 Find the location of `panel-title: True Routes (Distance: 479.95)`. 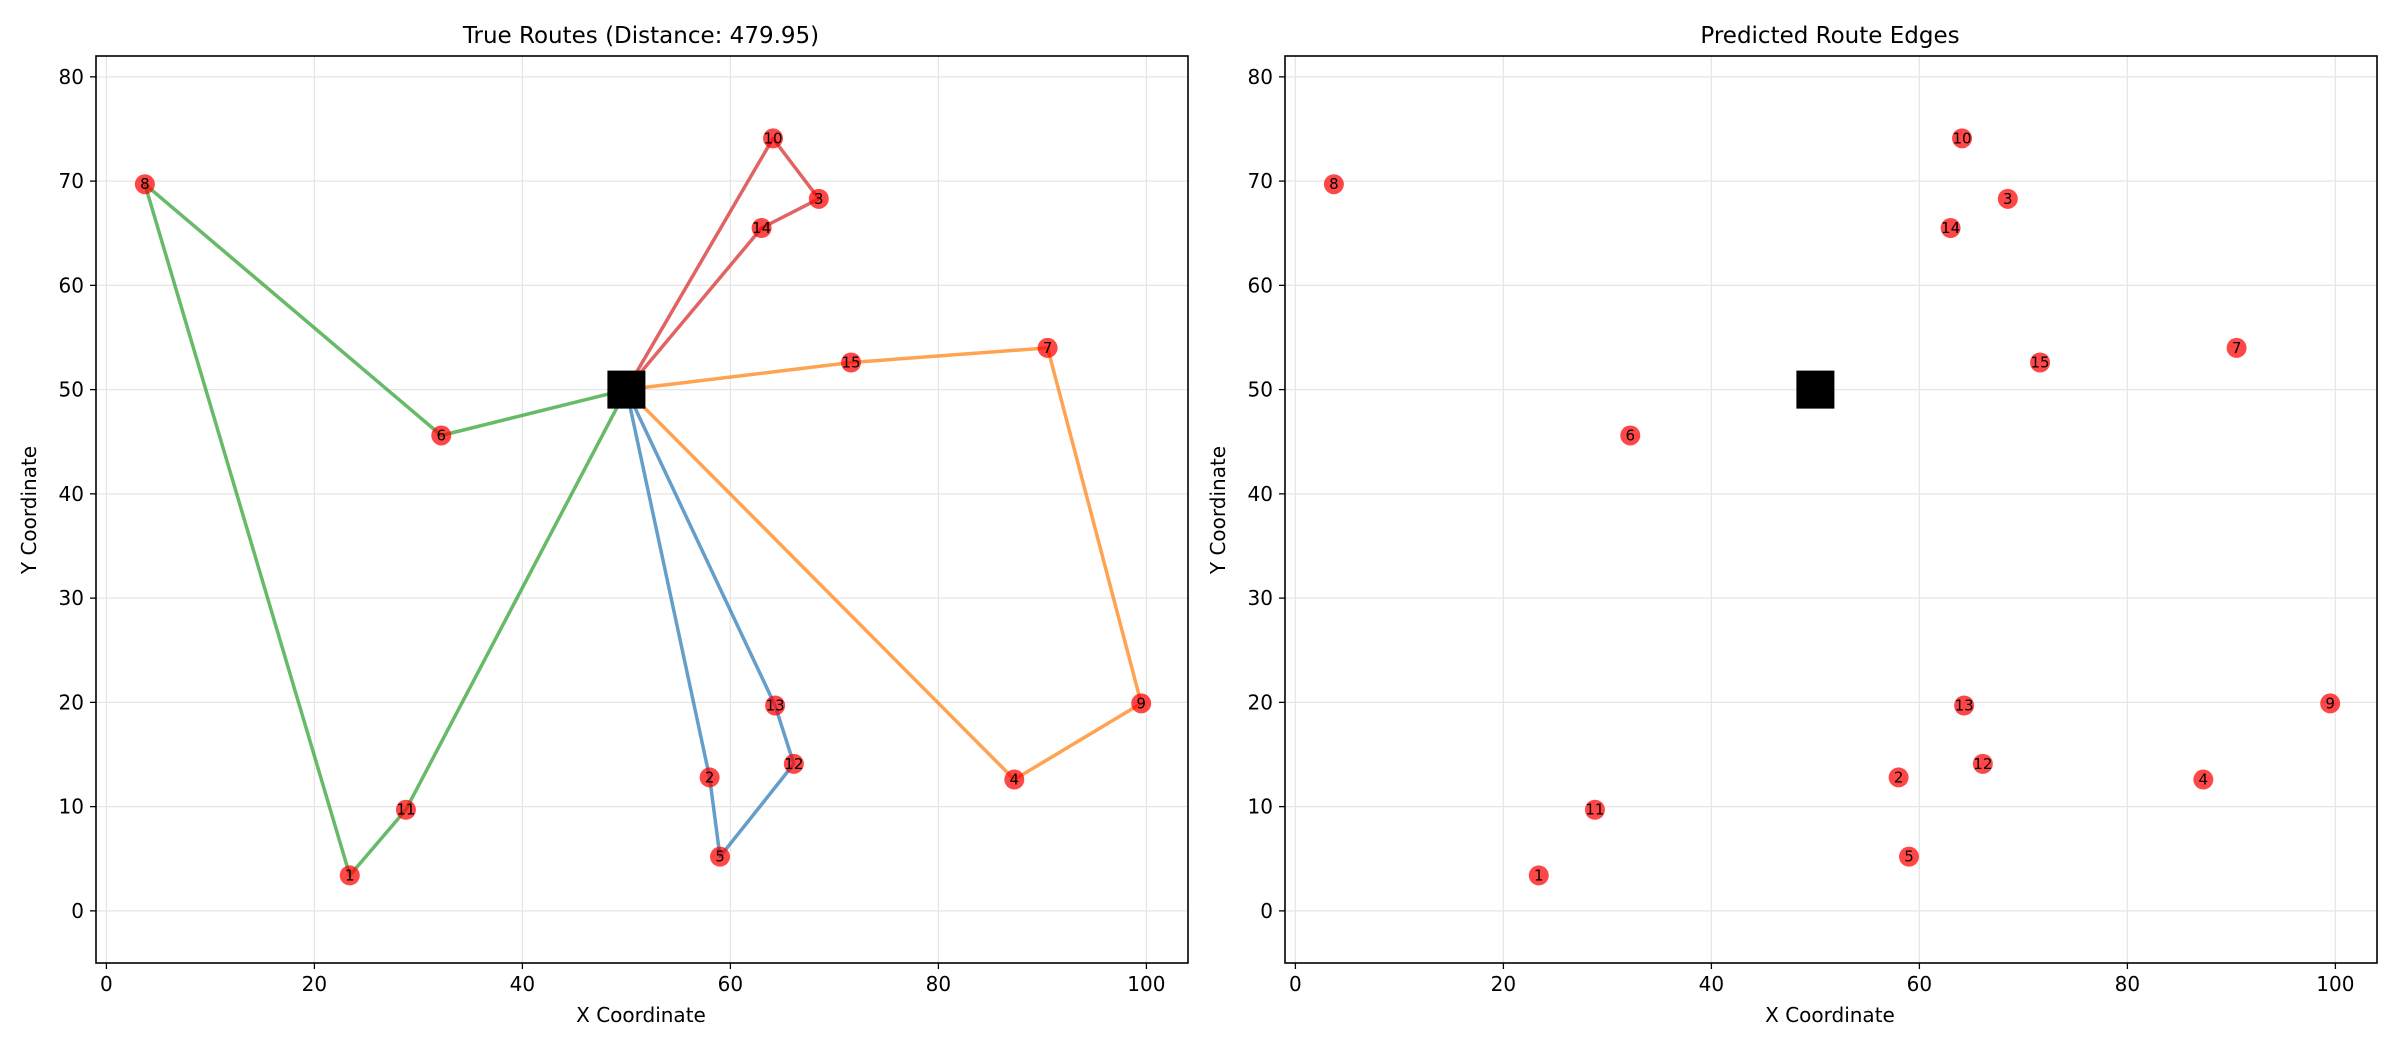

panel-title: True Routes (Distance: 479.95) is located at coordinates (640, 36).